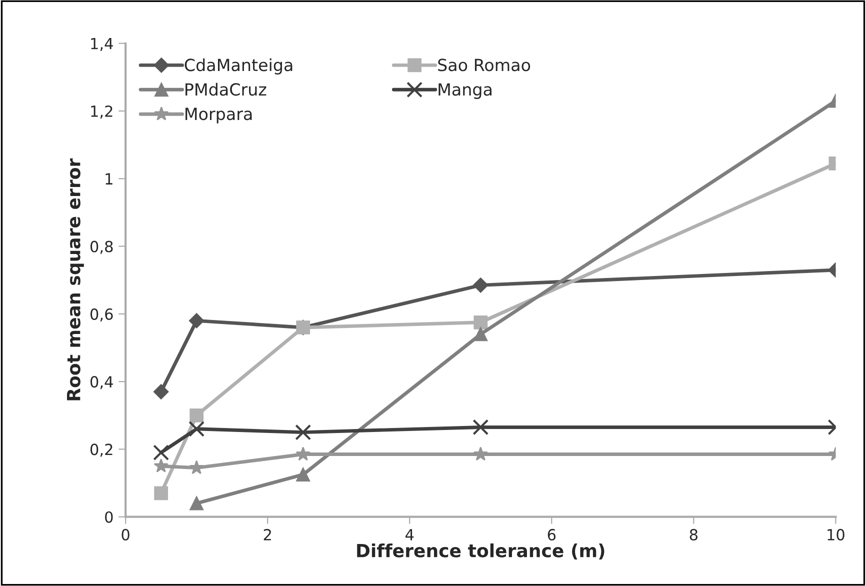  Describe the element at coordinates (101, 383) in the screenshot. I see `y-tick-label: 0,4` at that location.